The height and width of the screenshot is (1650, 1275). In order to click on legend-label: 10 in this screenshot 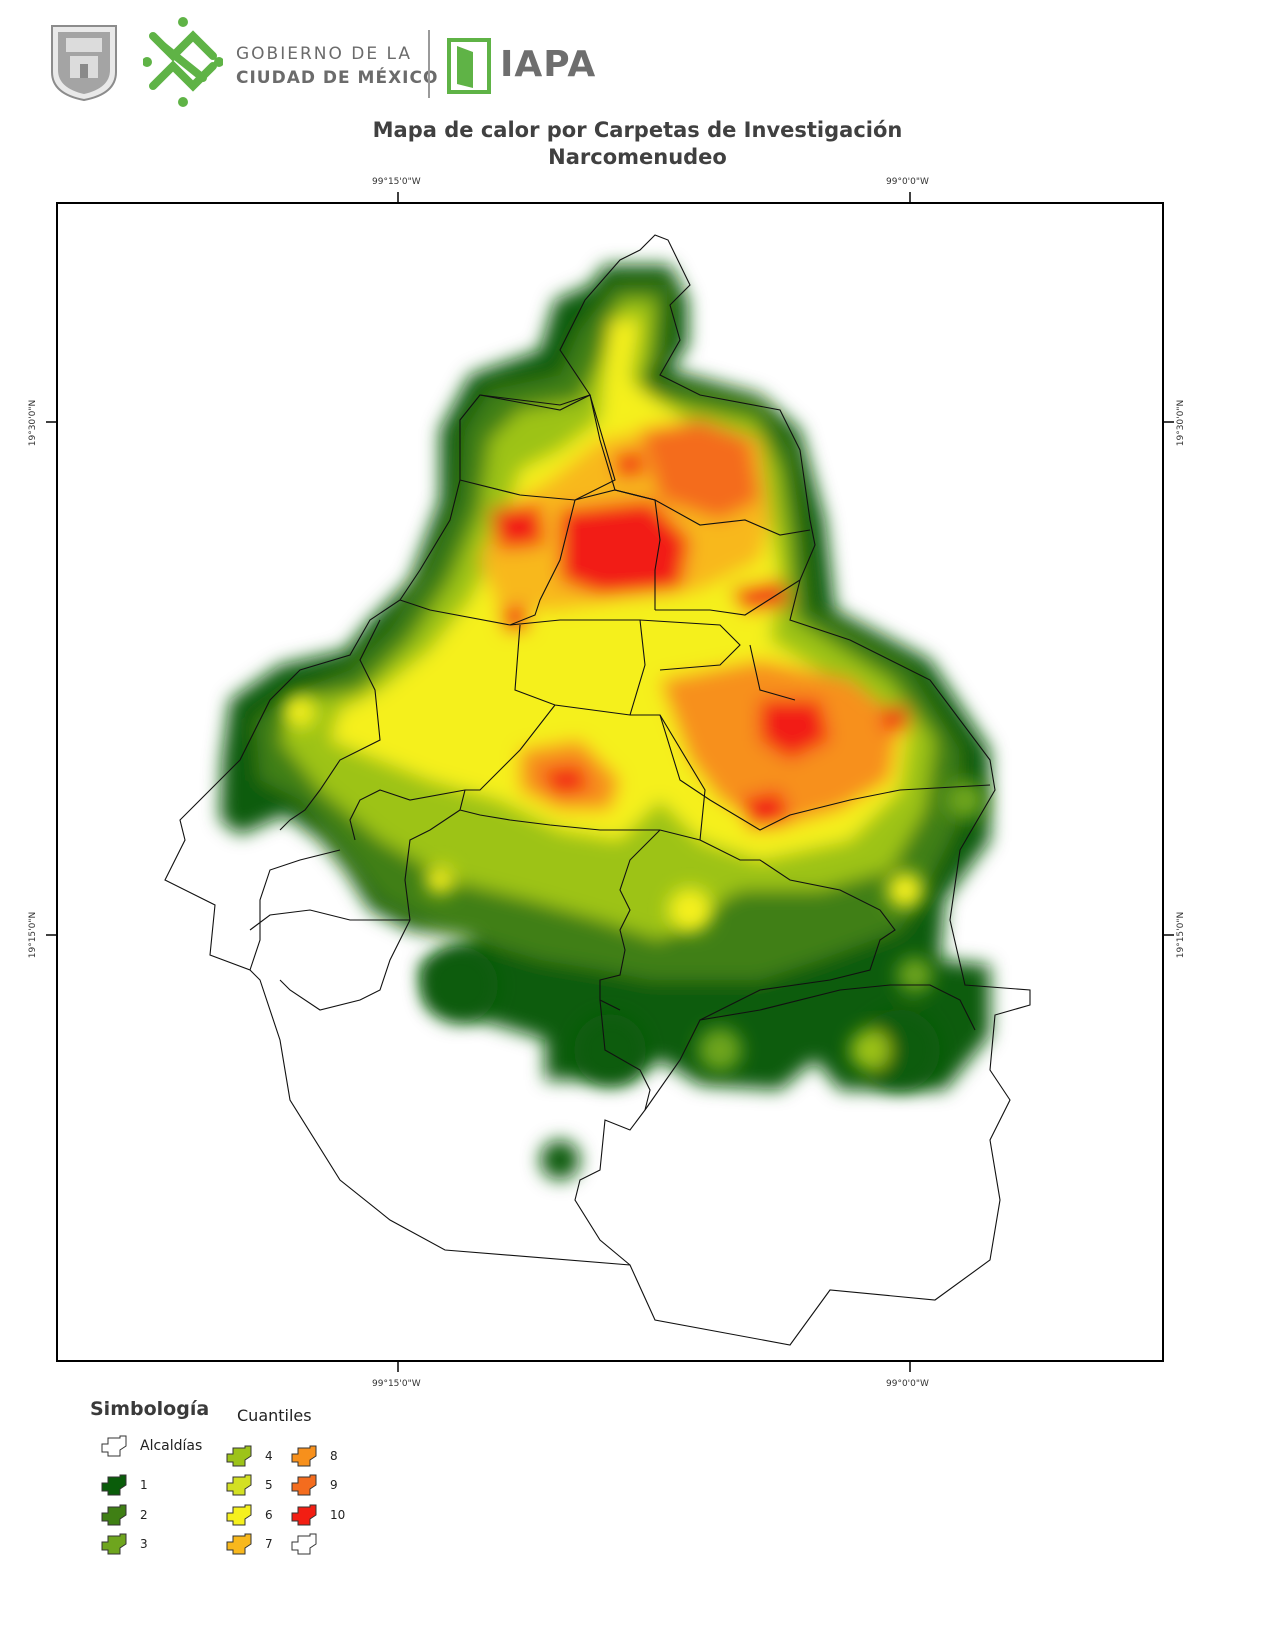, I will do `click(338, 1515)`.